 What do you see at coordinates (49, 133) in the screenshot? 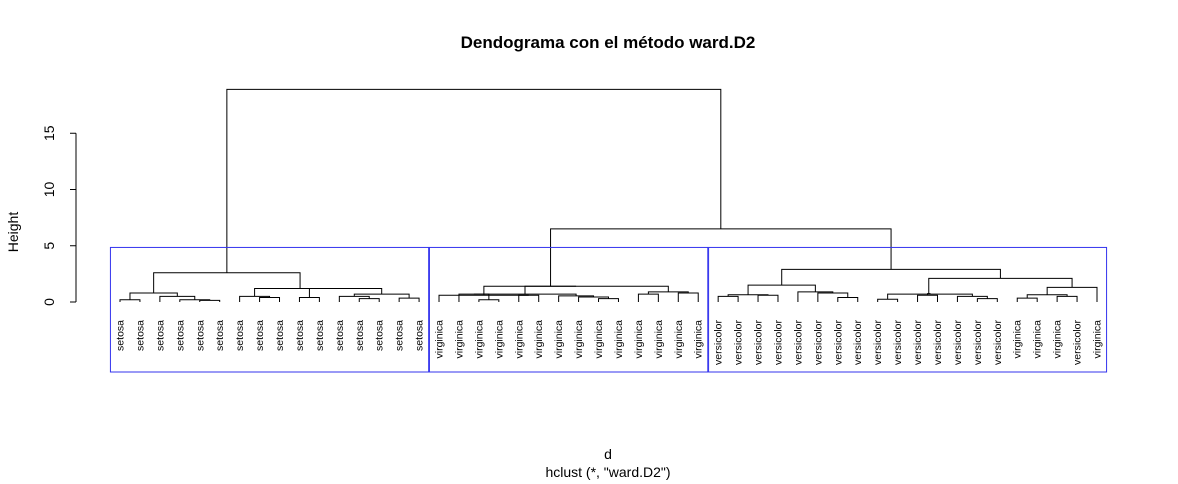
I see `y-tick-label: 15` at bounding box center [49, 133].